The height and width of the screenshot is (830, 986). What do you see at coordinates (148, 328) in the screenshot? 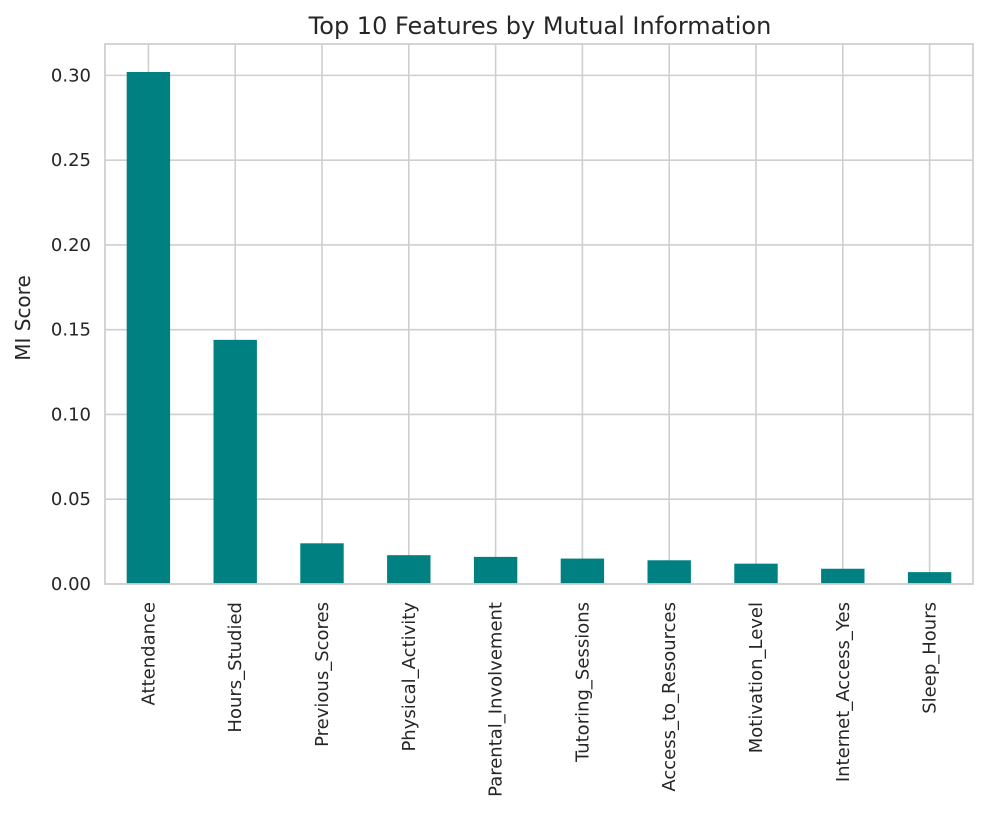
I see `bar-attendance` at bounding box center [148, 328].